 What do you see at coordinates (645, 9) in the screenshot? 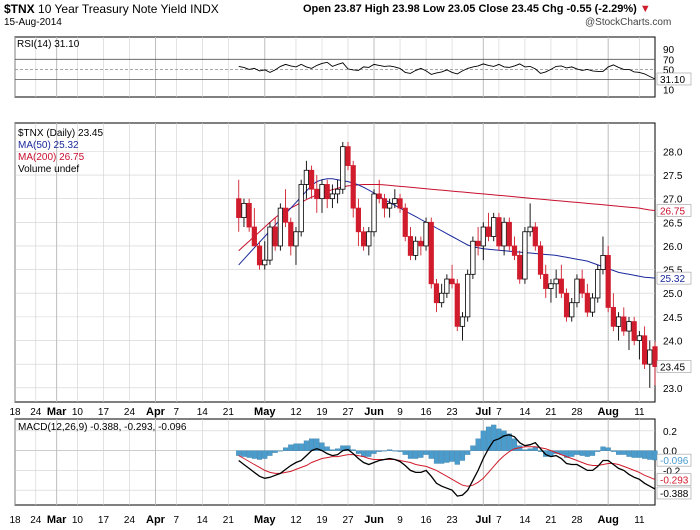
I see `down-arrow-icon: ▼` at bounding box center [645, 9].